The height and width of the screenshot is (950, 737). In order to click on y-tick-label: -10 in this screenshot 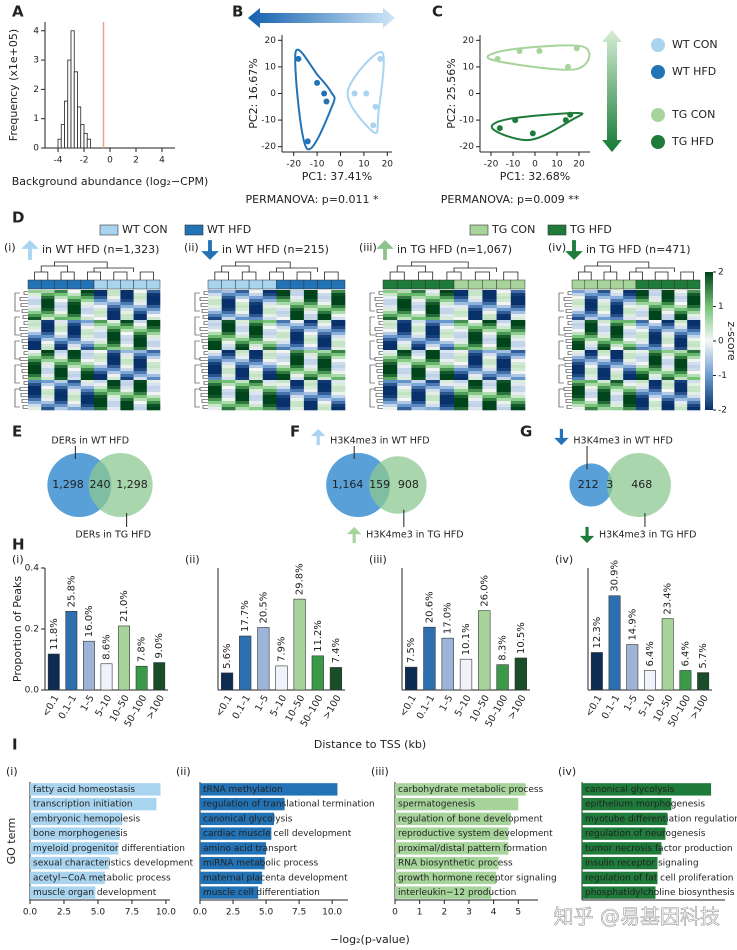, I will do `click(268, 121)`.